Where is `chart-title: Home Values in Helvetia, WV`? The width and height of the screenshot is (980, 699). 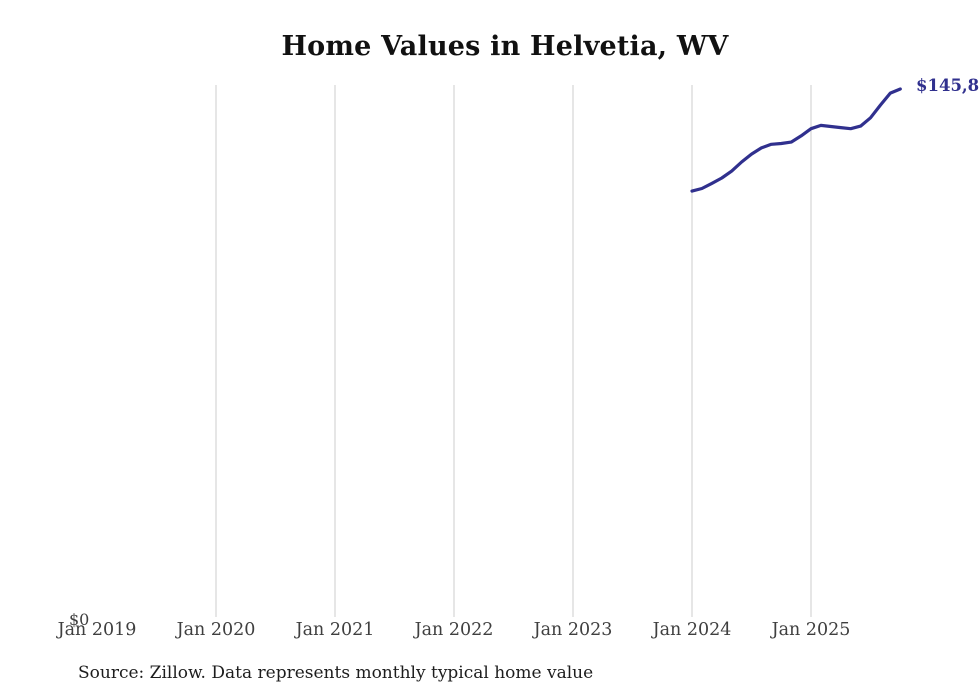 chart-title: Home Values in Helvetia, WV is located at coordinates (505, 46).